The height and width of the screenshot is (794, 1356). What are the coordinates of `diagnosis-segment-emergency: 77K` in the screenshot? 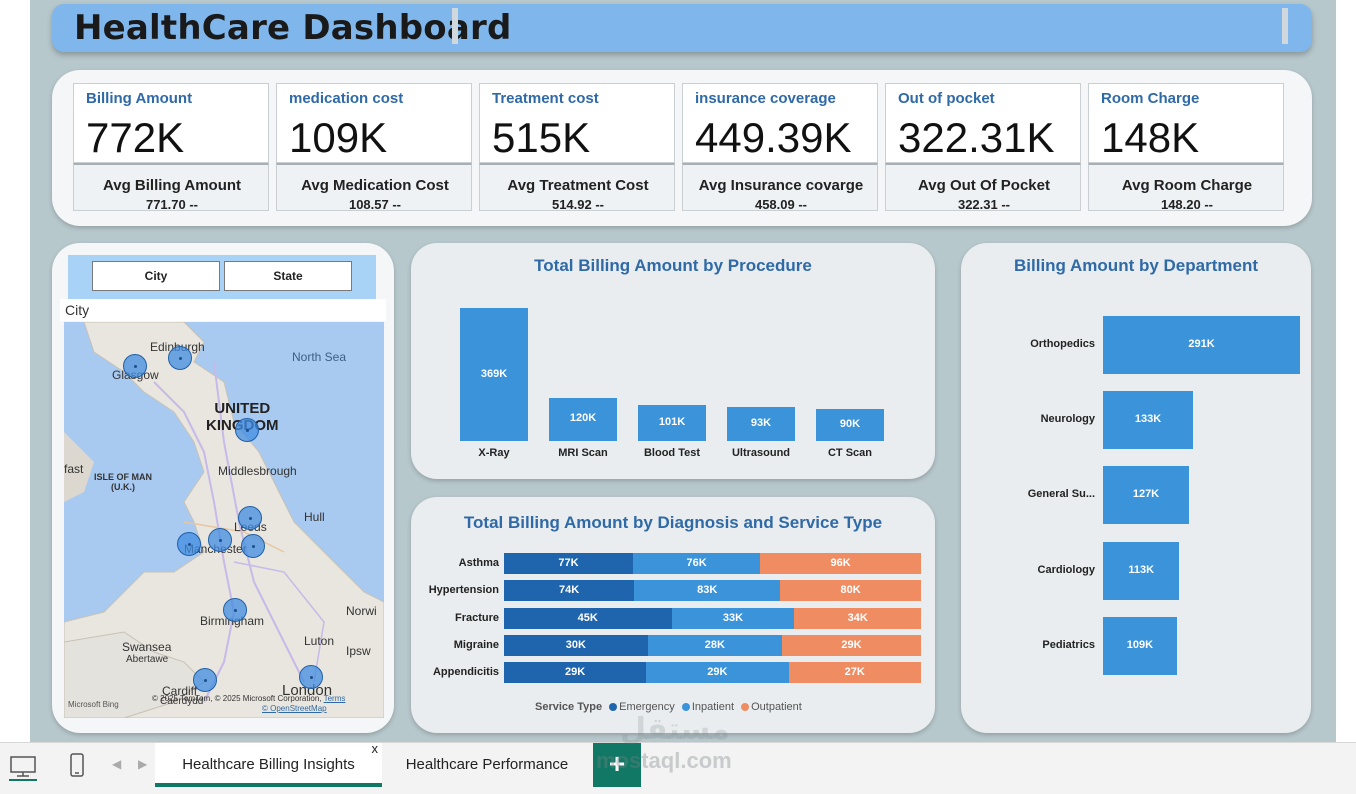 It's located at (568, 563).